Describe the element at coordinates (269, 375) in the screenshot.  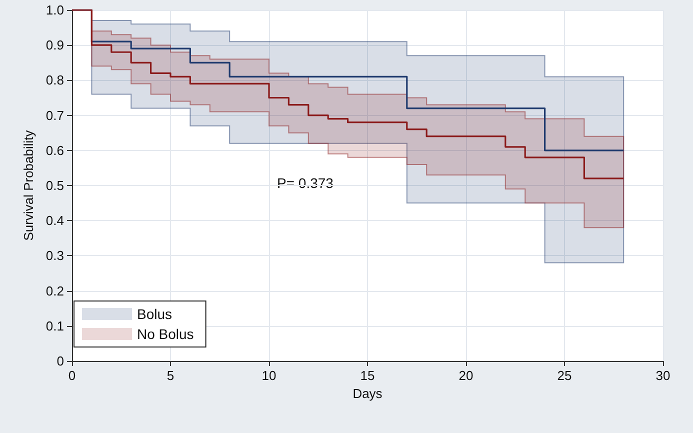
I see `x-tick-label: 10` at that location.